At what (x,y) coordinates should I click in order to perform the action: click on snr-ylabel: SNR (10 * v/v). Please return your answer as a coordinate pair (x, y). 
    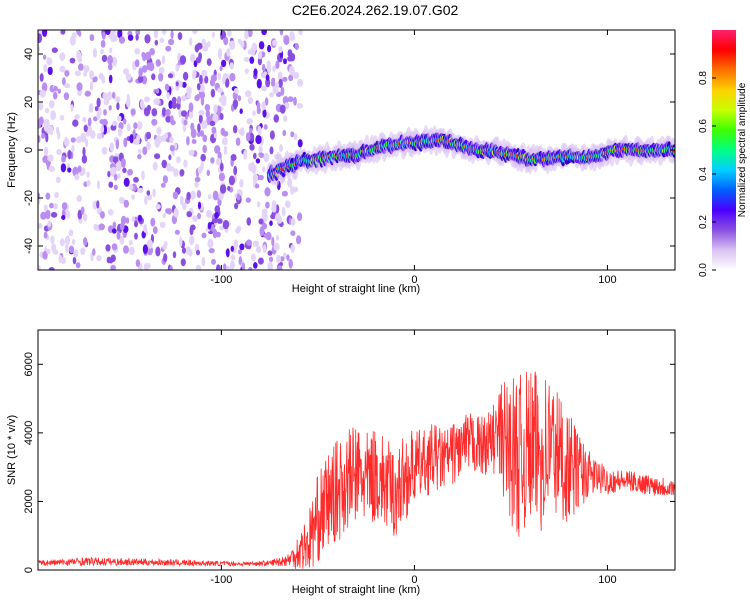
    Looking at the image, I should click on (12, 450).